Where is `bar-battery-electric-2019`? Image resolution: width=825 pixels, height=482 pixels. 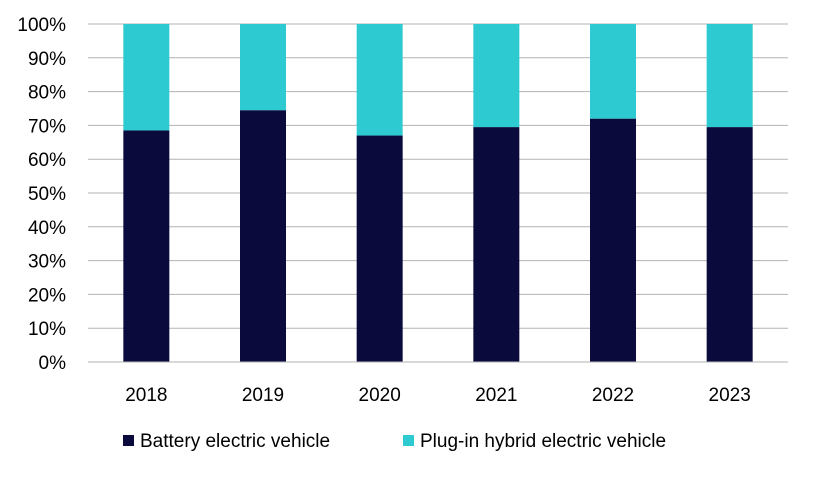 bar-battery-electric-2019 is located at coordinates (263, 236).